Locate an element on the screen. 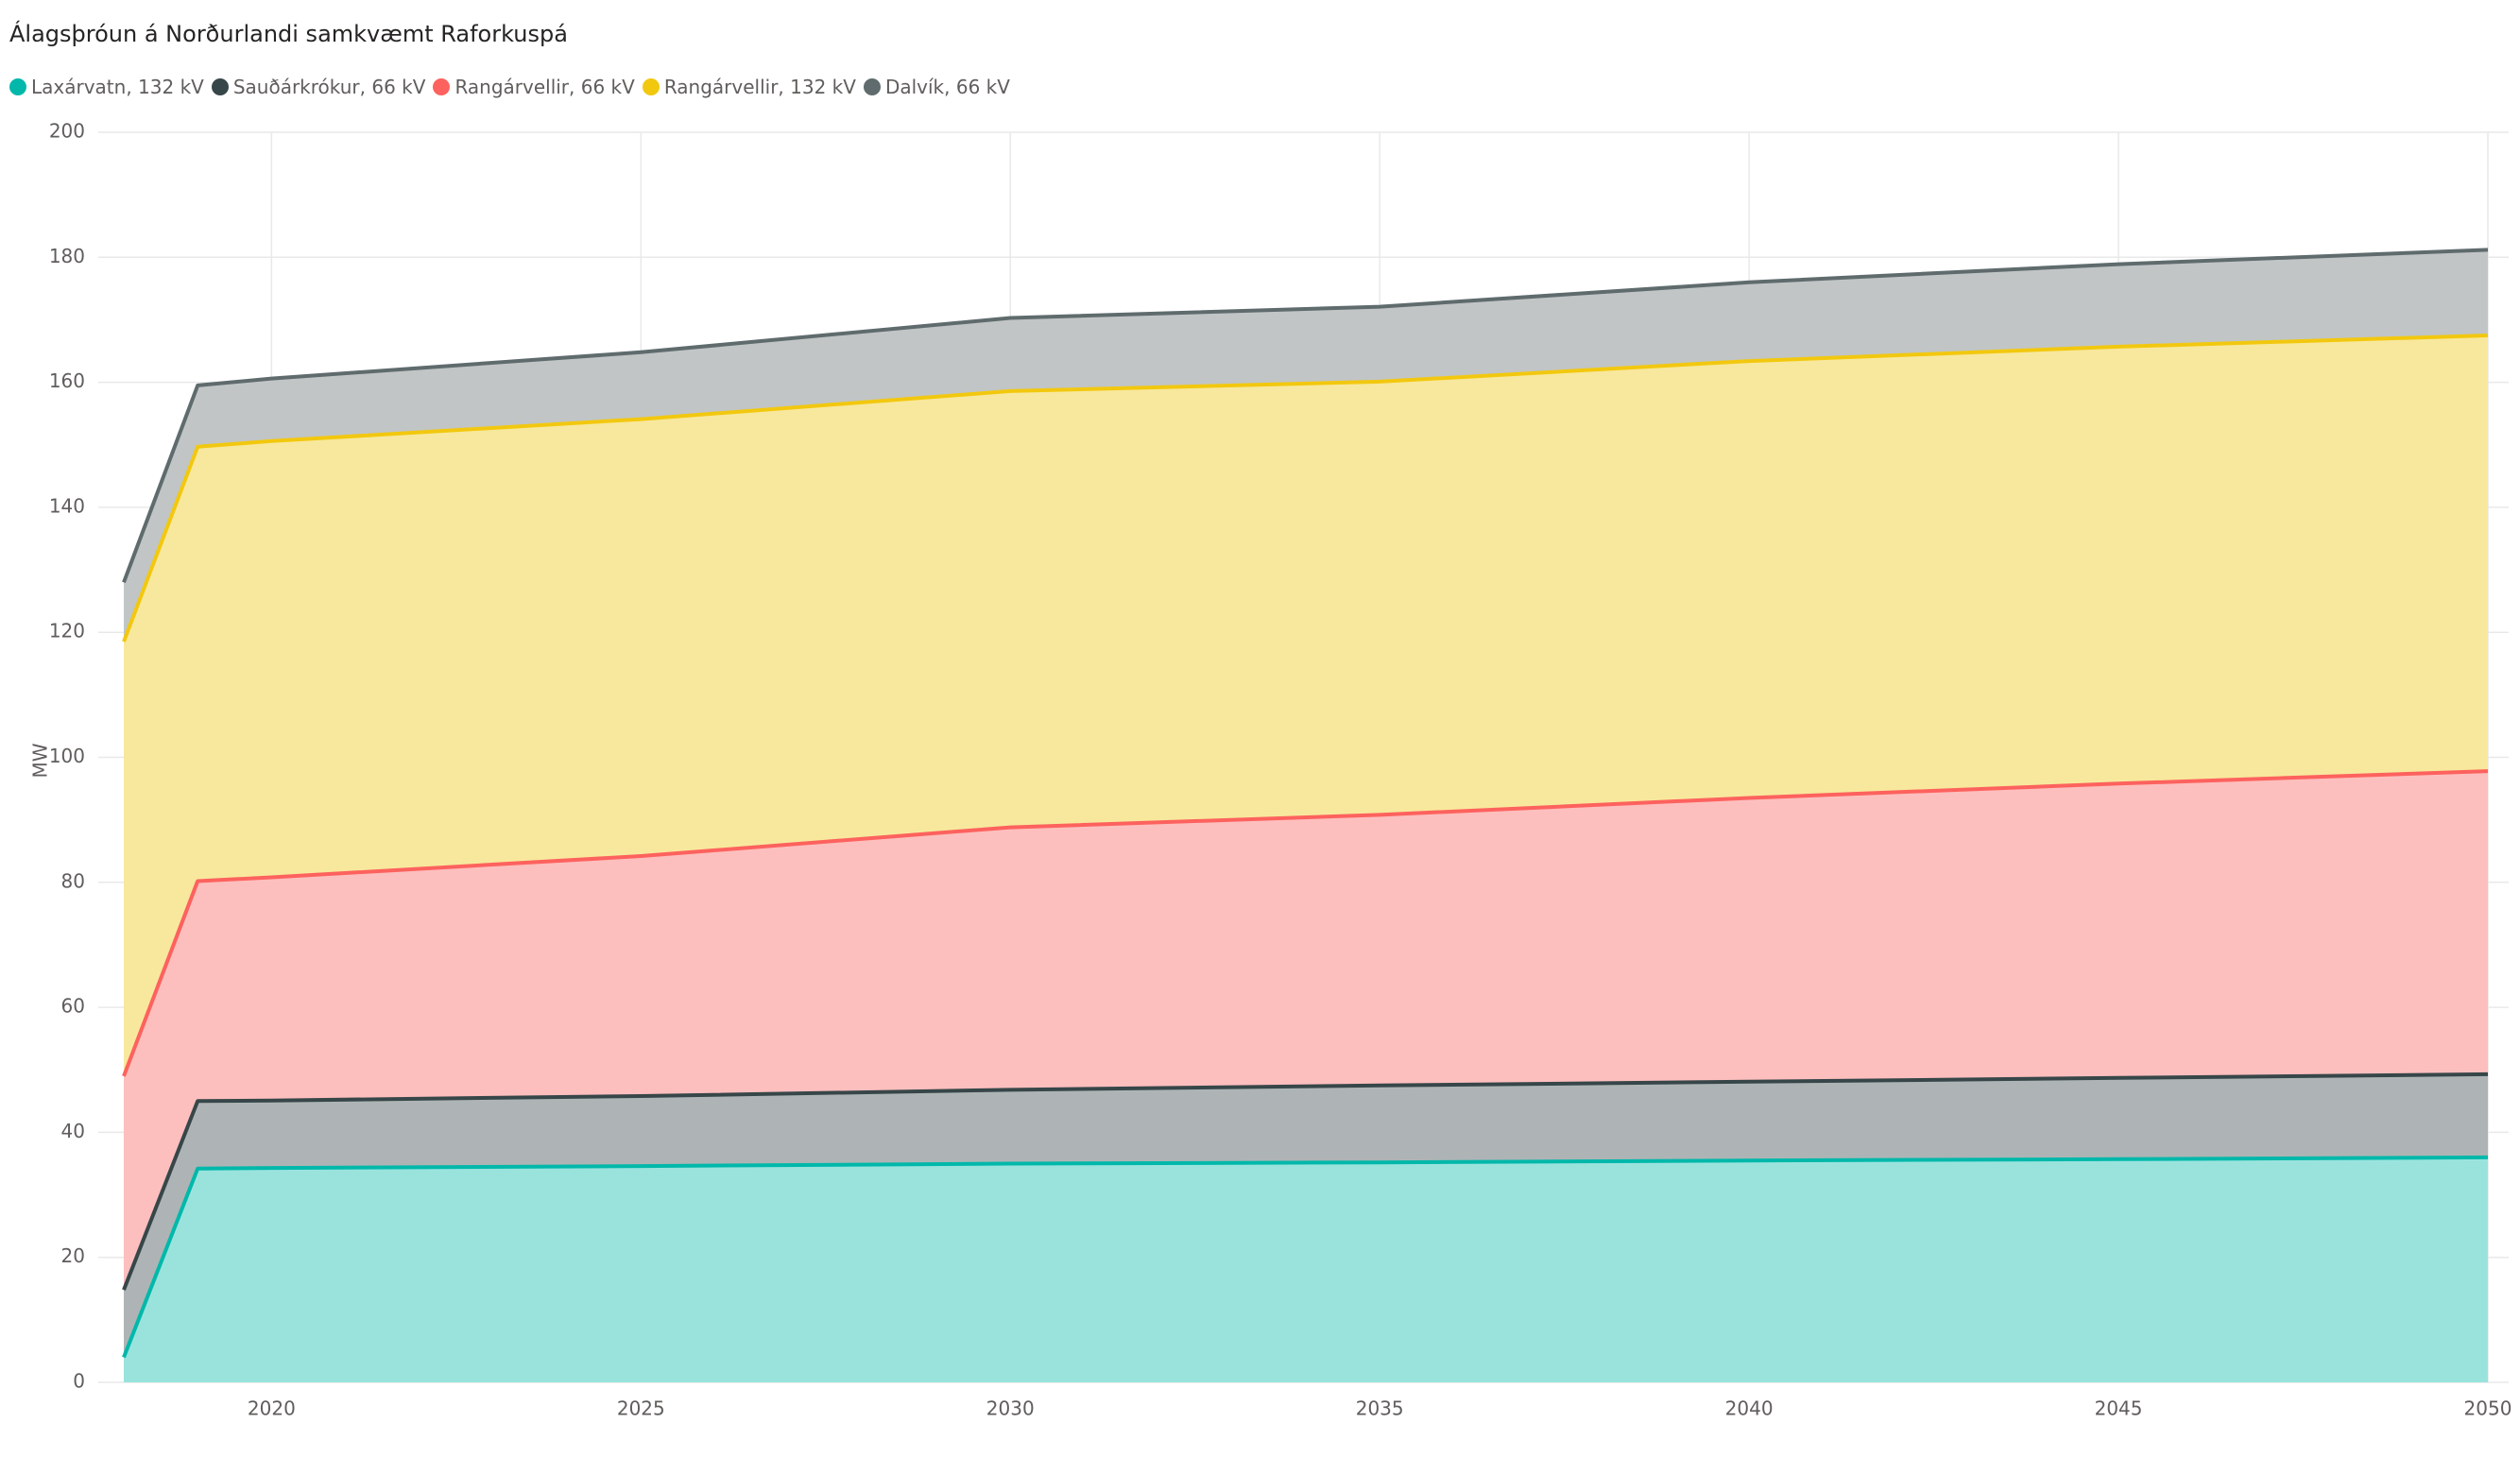 The width and height of the screenshot is (2520, 1457). x-tick-label: 2035 is located at coordinates (1380, 1408).